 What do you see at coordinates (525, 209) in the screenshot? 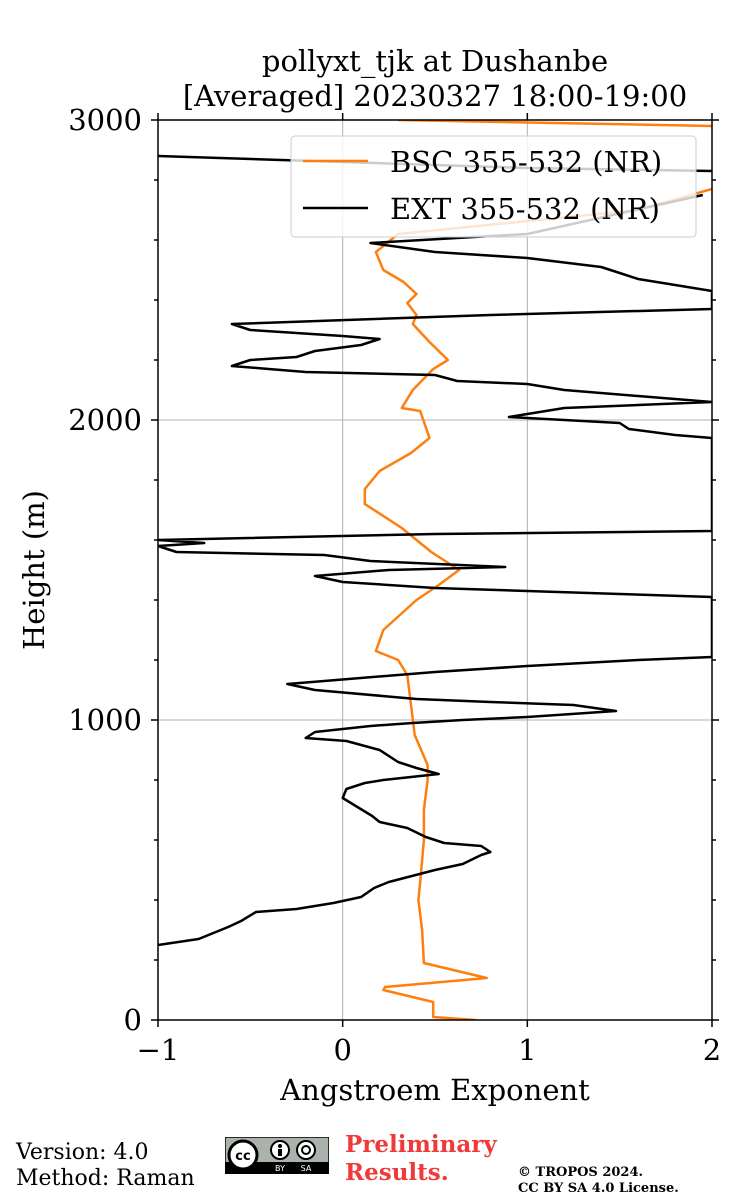
I see `legend-label-ext: EXT 355-532 (NR)` at bounding box center [525, 209].